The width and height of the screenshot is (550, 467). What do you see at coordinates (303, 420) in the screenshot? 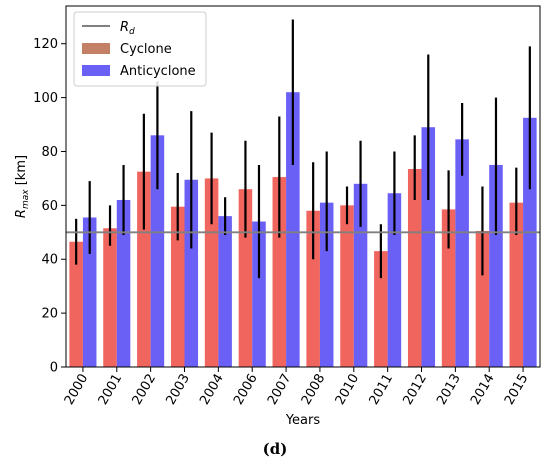
I see `x-axis-label: Years` at bounding box center [303, 420].